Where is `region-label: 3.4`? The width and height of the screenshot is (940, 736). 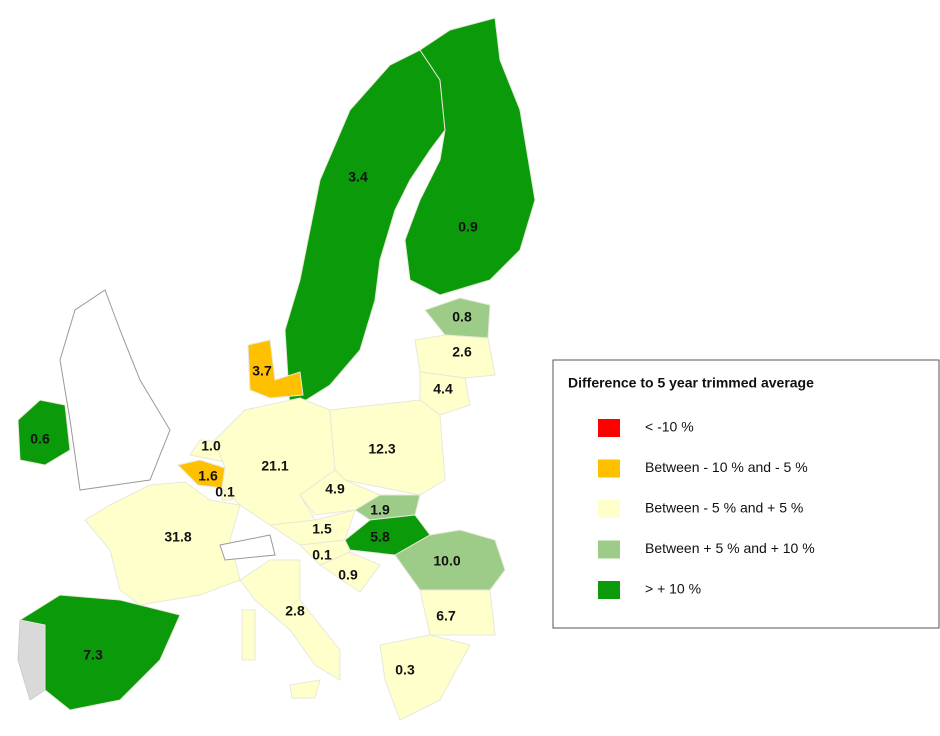
region-label: 3.4 is located at coordinates (358, 177).